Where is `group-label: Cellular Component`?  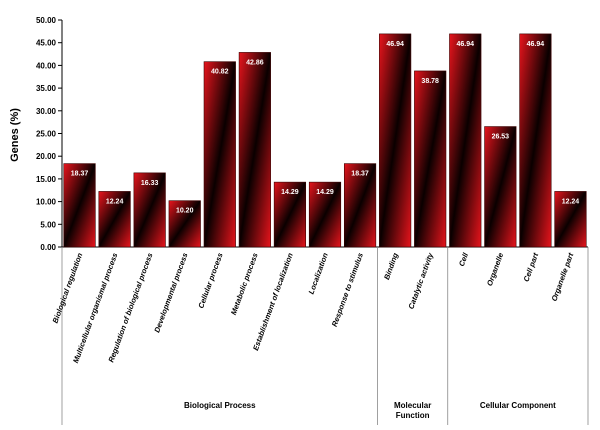
group-label: Cellular Component is located at coordinates (518, 405).